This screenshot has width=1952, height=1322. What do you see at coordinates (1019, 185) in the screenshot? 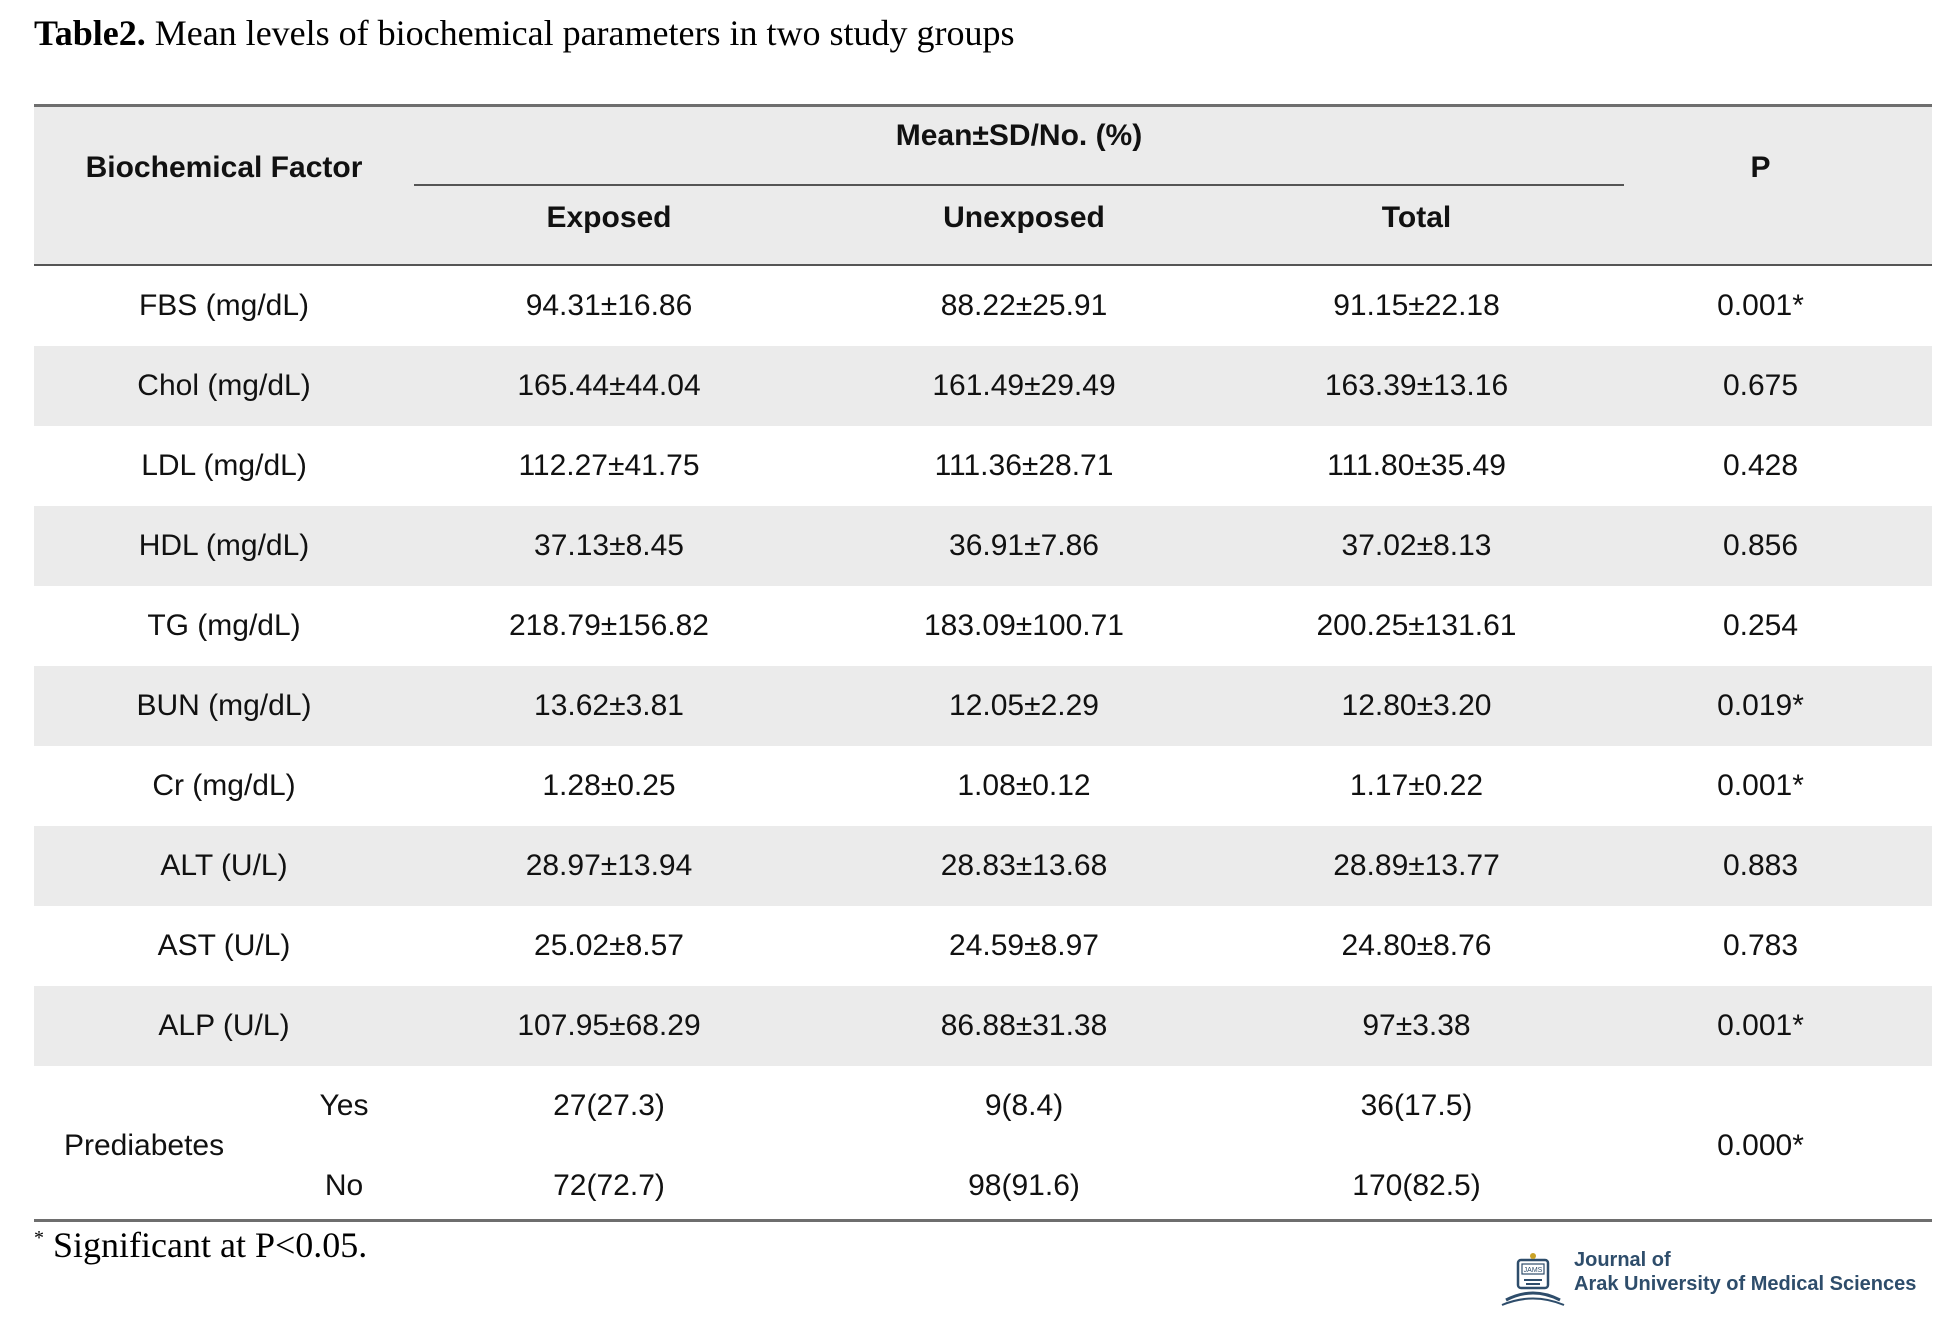
I see `header-group-rule` at bounding box center [1019, 185].